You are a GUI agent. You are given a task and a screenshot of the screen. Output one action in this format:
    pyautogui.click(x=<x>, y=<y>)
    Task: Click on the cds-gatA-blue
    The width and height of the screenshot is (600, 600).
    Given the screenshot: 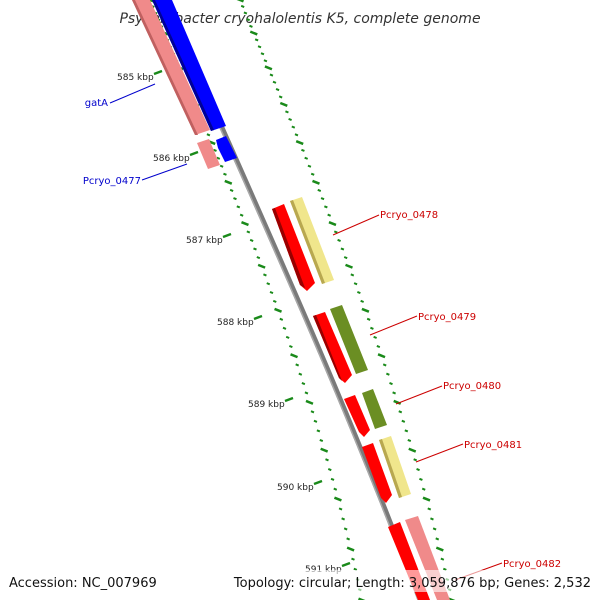 What is the action you would take?
    pyautogui.click(x=189, y=65)
    